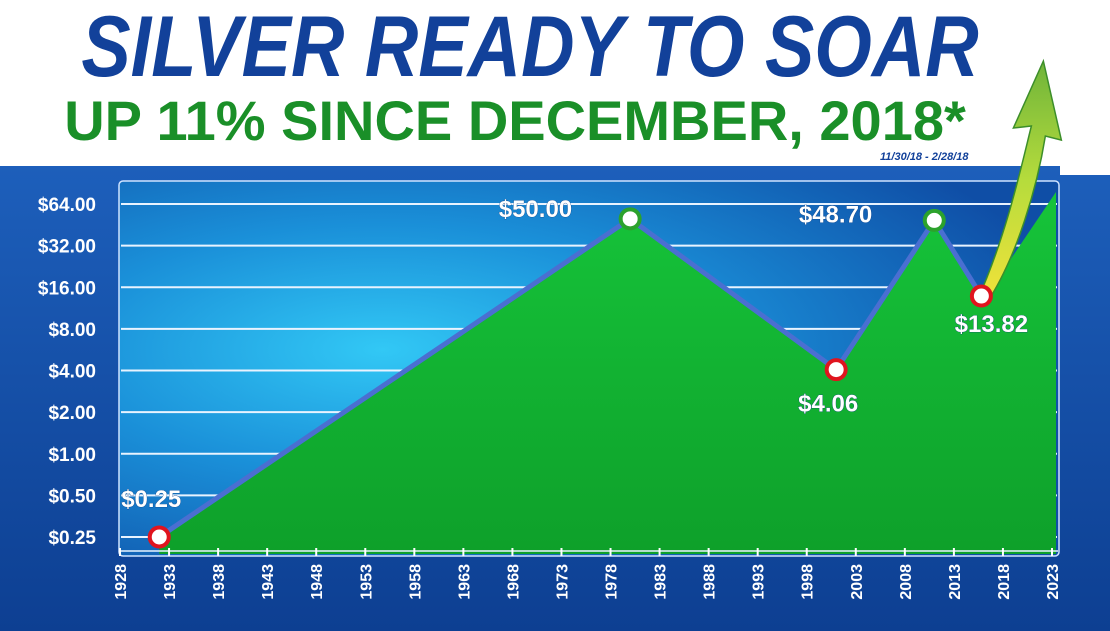 The height and width of the screenshot is (631, 1110). What do you see at coordinates (219, 582) in the screenshot?
I see `x-tick-label: 1938` at bounding box center [219, 582].